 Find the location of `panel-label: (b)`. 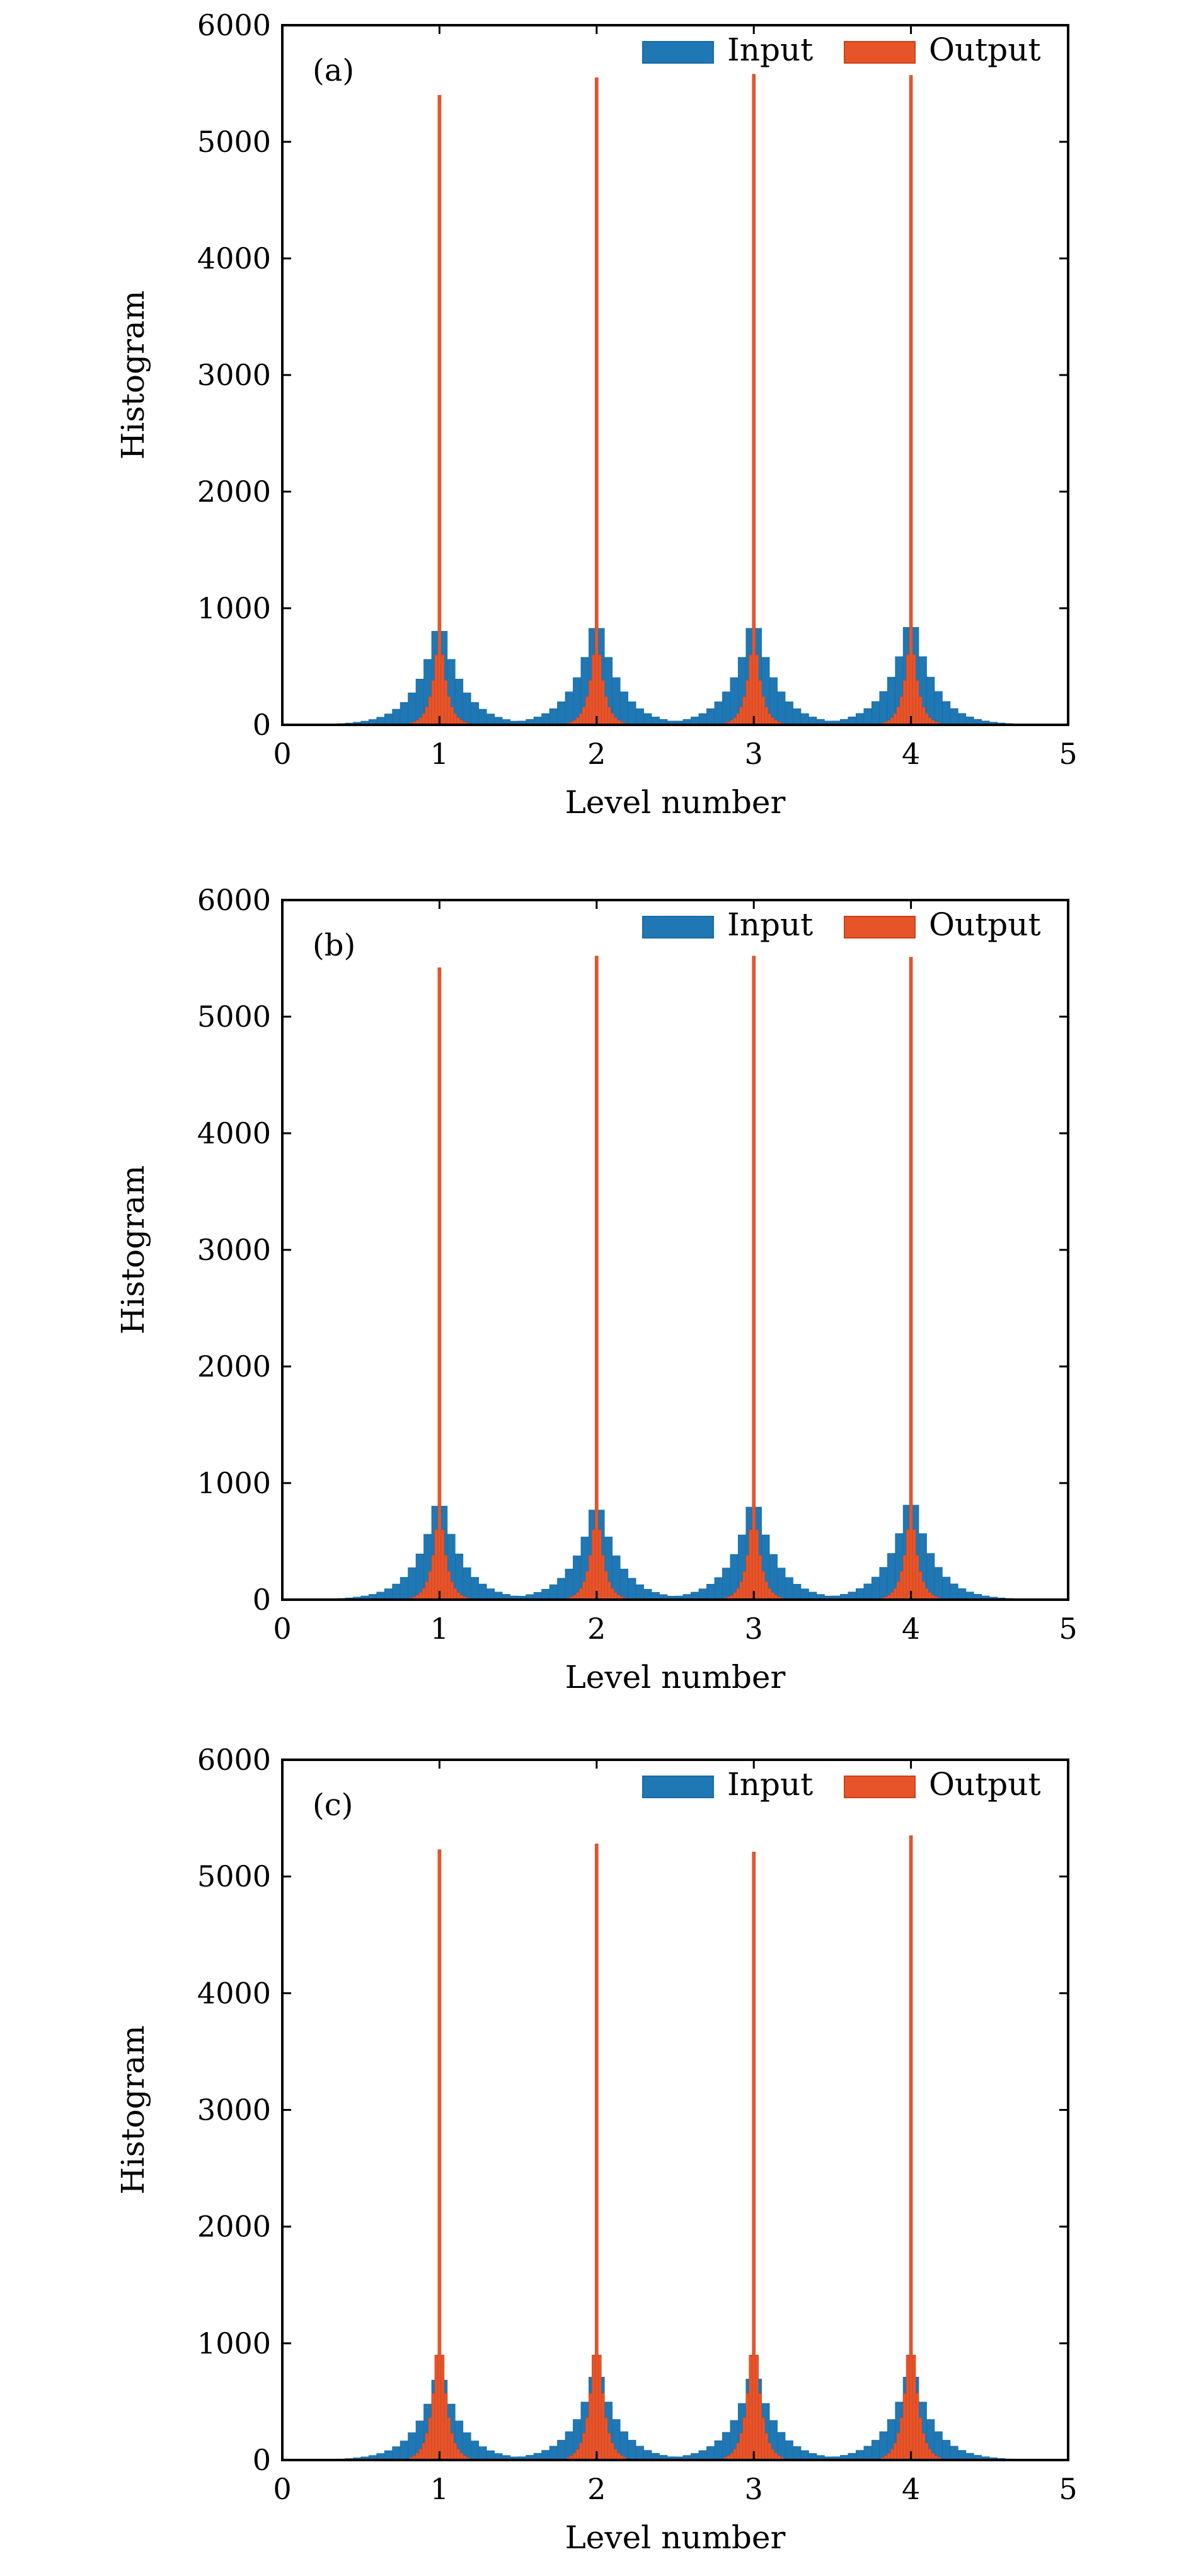

panel-label: (b) is located at coordinates (334, 946).